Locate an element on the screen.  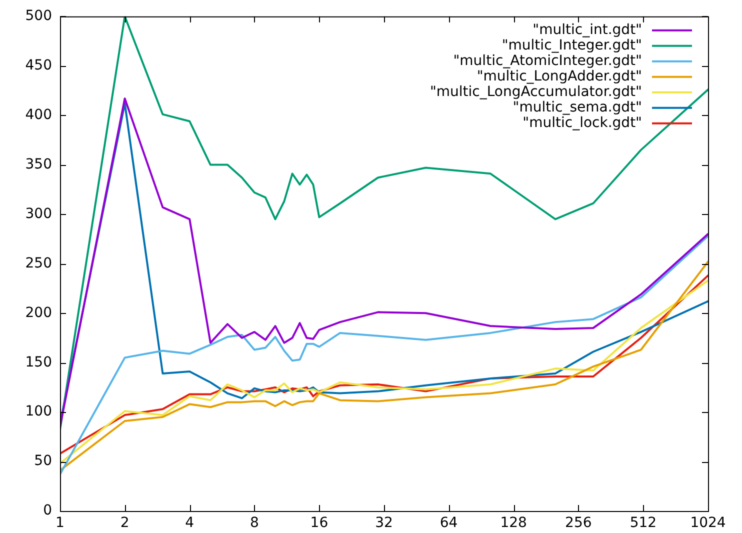
y-tick-label: 50 is located at coordinates (43, 461).